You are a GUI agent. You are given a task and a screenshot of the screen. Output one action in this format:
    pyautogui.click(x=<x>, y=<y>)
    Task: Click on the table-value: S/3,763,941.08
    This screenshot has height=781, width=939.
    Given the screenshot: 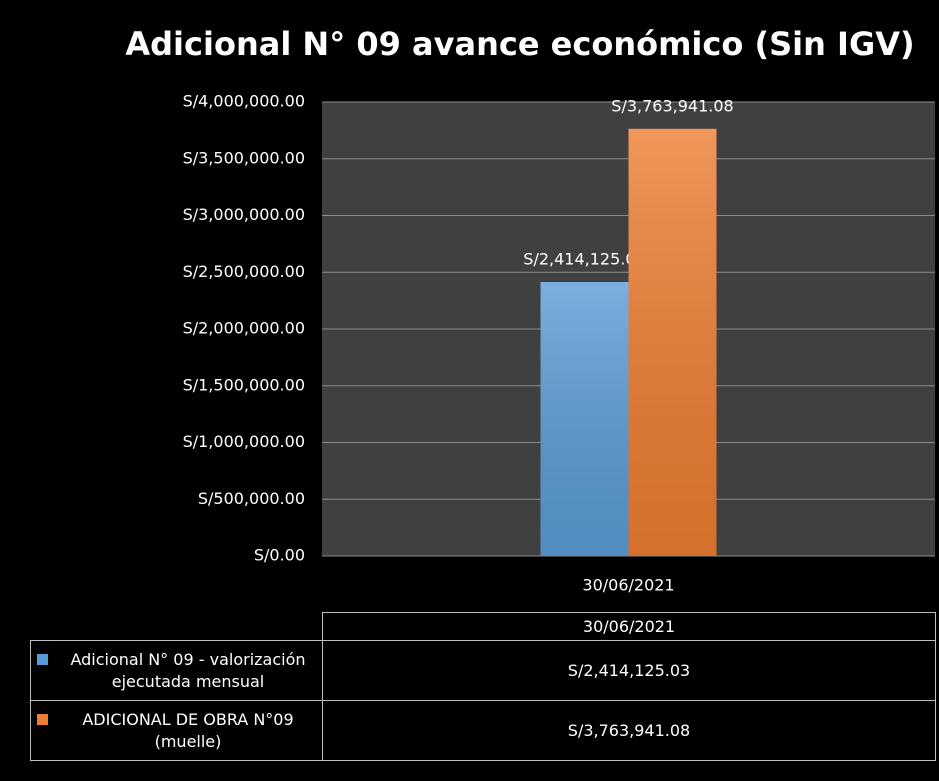 What is the action you would take?
    pyautogui.click(x=629, y=730)
    